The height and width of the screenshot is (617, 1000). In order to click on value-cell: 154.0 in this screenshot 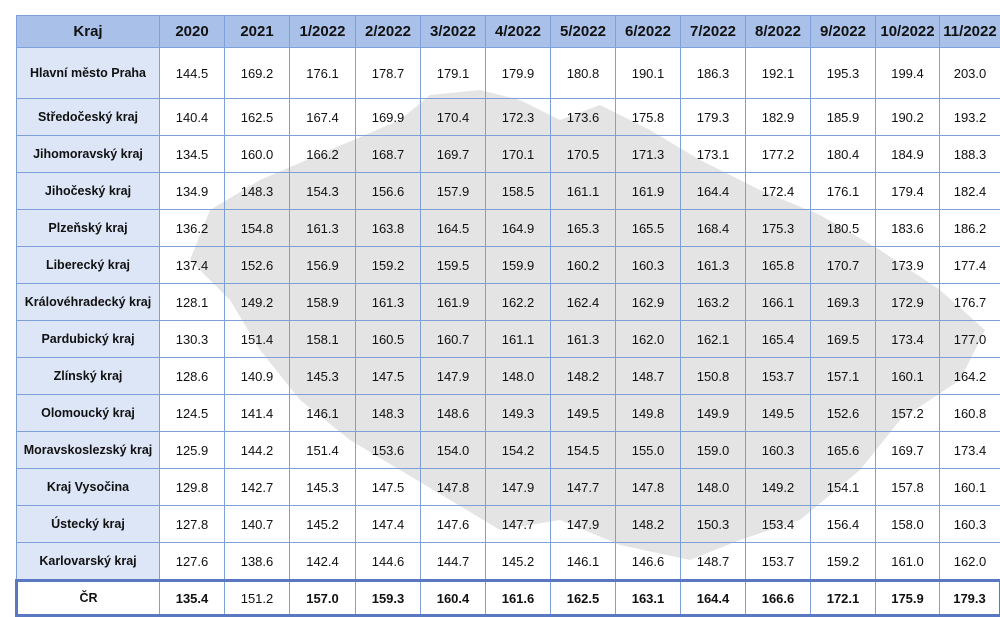, I will do `click(453, 450)`.